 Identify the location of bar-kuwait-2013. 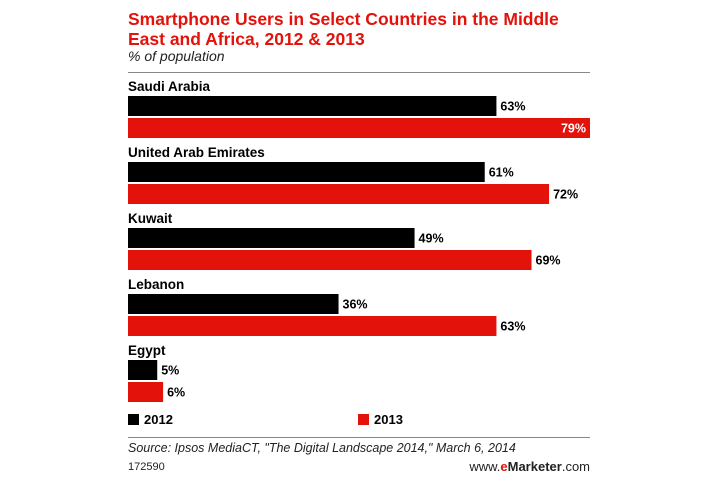
(330, 260).